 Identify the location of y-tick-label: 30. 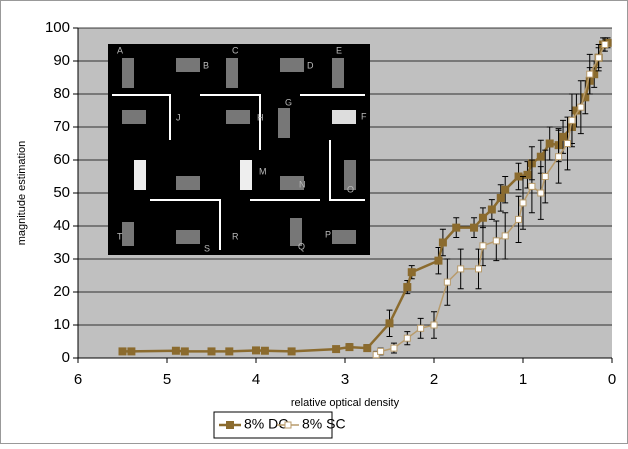
(61, 258).